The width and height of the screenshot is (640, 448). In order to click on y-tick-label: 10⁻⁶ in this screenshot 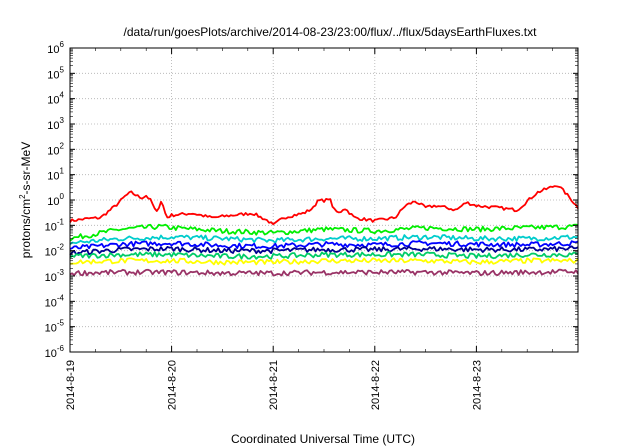, I will do `click(55, 352)`.